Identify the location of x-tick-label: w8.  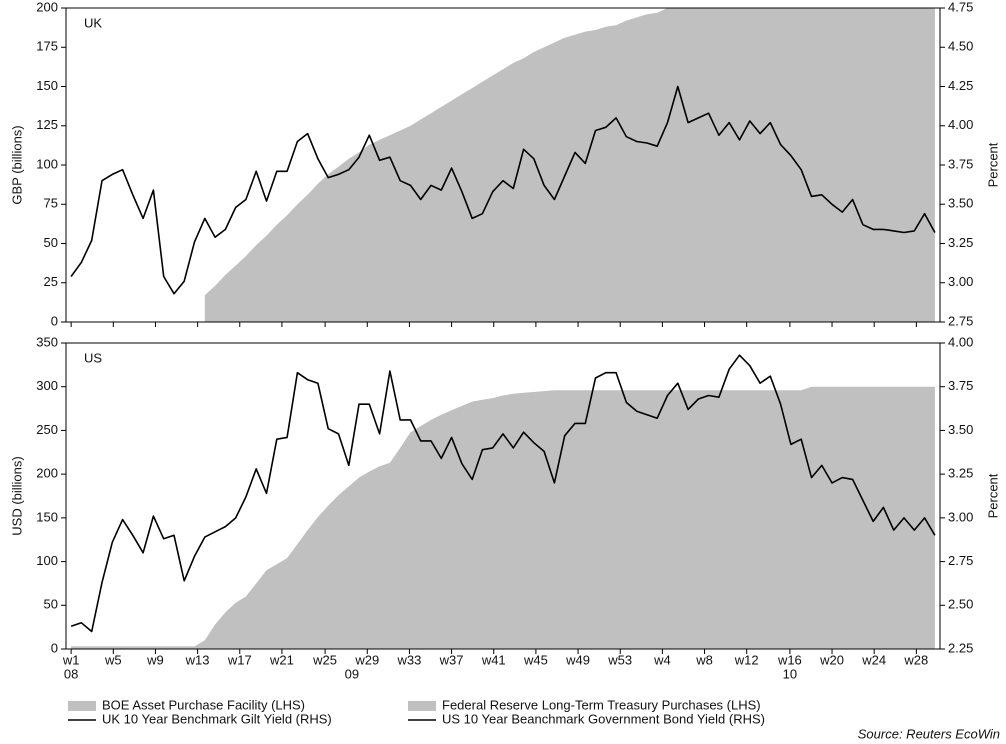
(704, 659).